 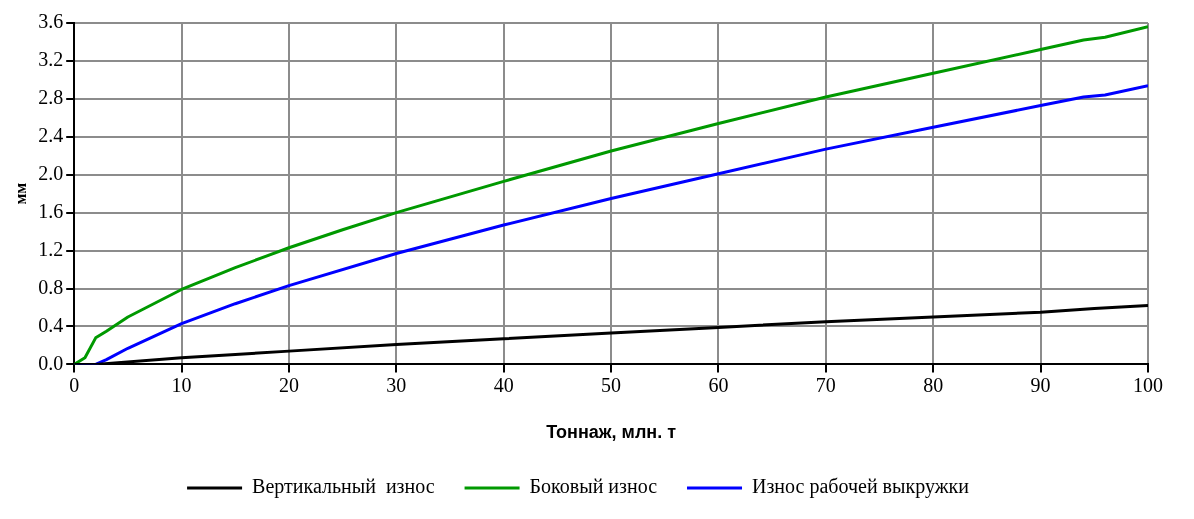 I want to click on y-tick-label: 3.6, so click(x=51, y=21).